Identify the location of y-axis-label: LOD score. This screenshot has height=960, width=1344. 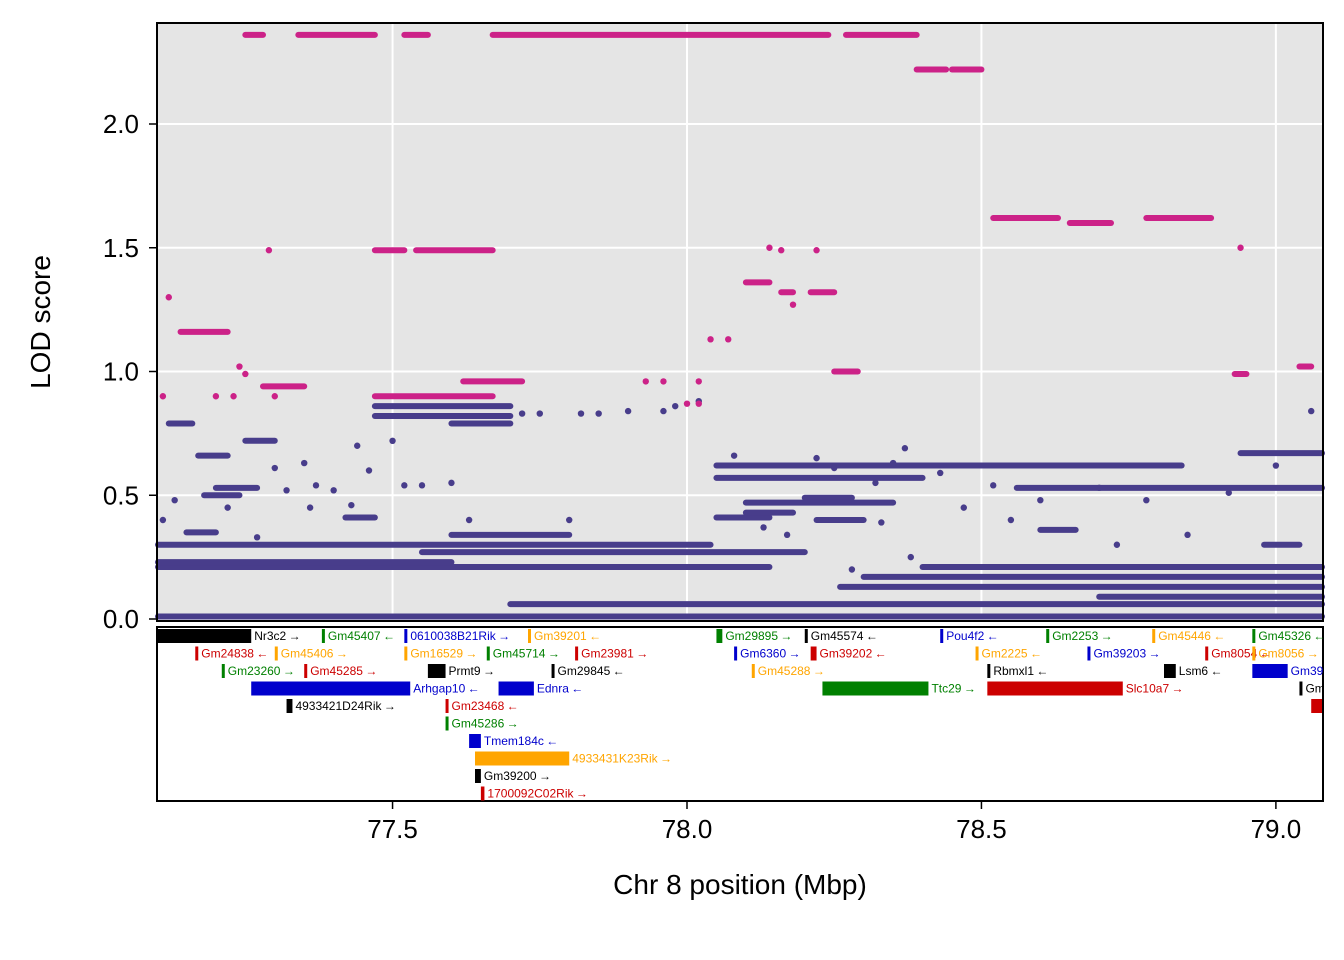
(40, 322).